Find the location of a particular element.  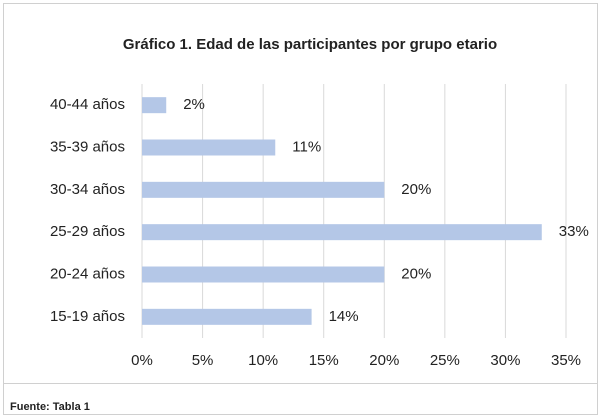

x-tick-label: 0% is located at coordinates (142, 360).